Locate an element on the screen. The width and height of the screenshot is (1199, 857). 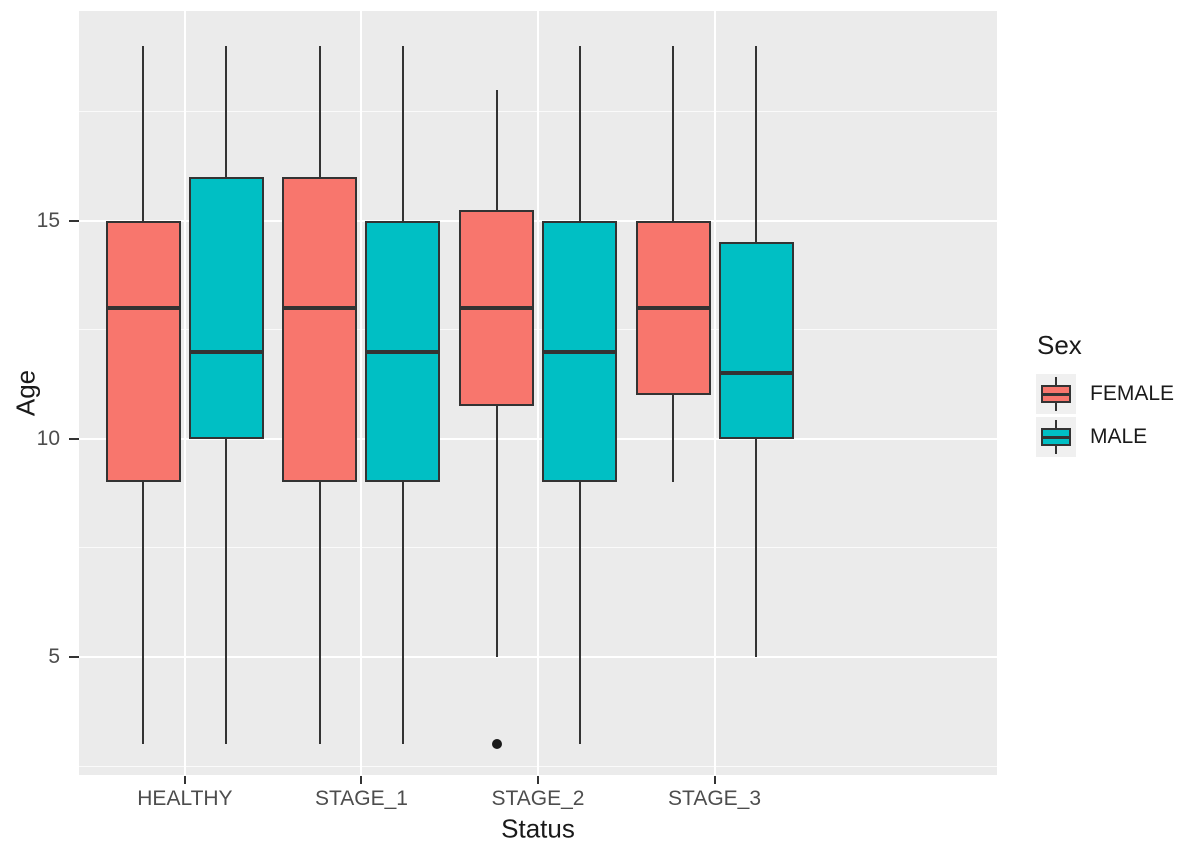
x-tick-label: STAGE_3 is located at coordinates (715, 798).